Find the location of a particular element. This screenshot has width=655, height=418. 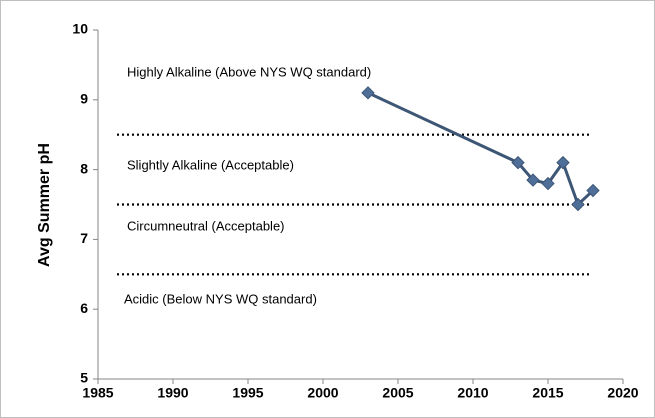

x-tick-label: 1990 is located at coordinates (172, 393).